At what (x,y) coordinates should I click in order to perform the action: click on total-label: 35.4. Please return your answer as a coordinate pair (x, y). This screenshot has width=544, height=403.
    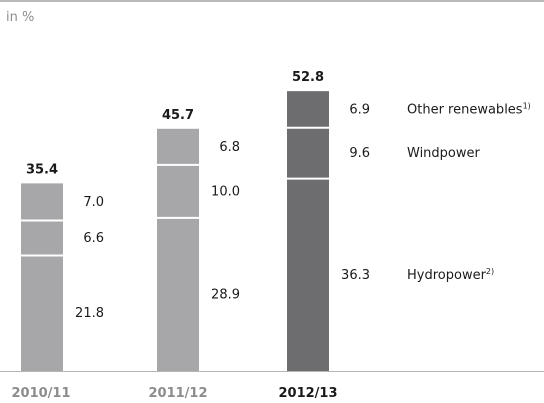
    Looking at the image, I should click on (42, 169).